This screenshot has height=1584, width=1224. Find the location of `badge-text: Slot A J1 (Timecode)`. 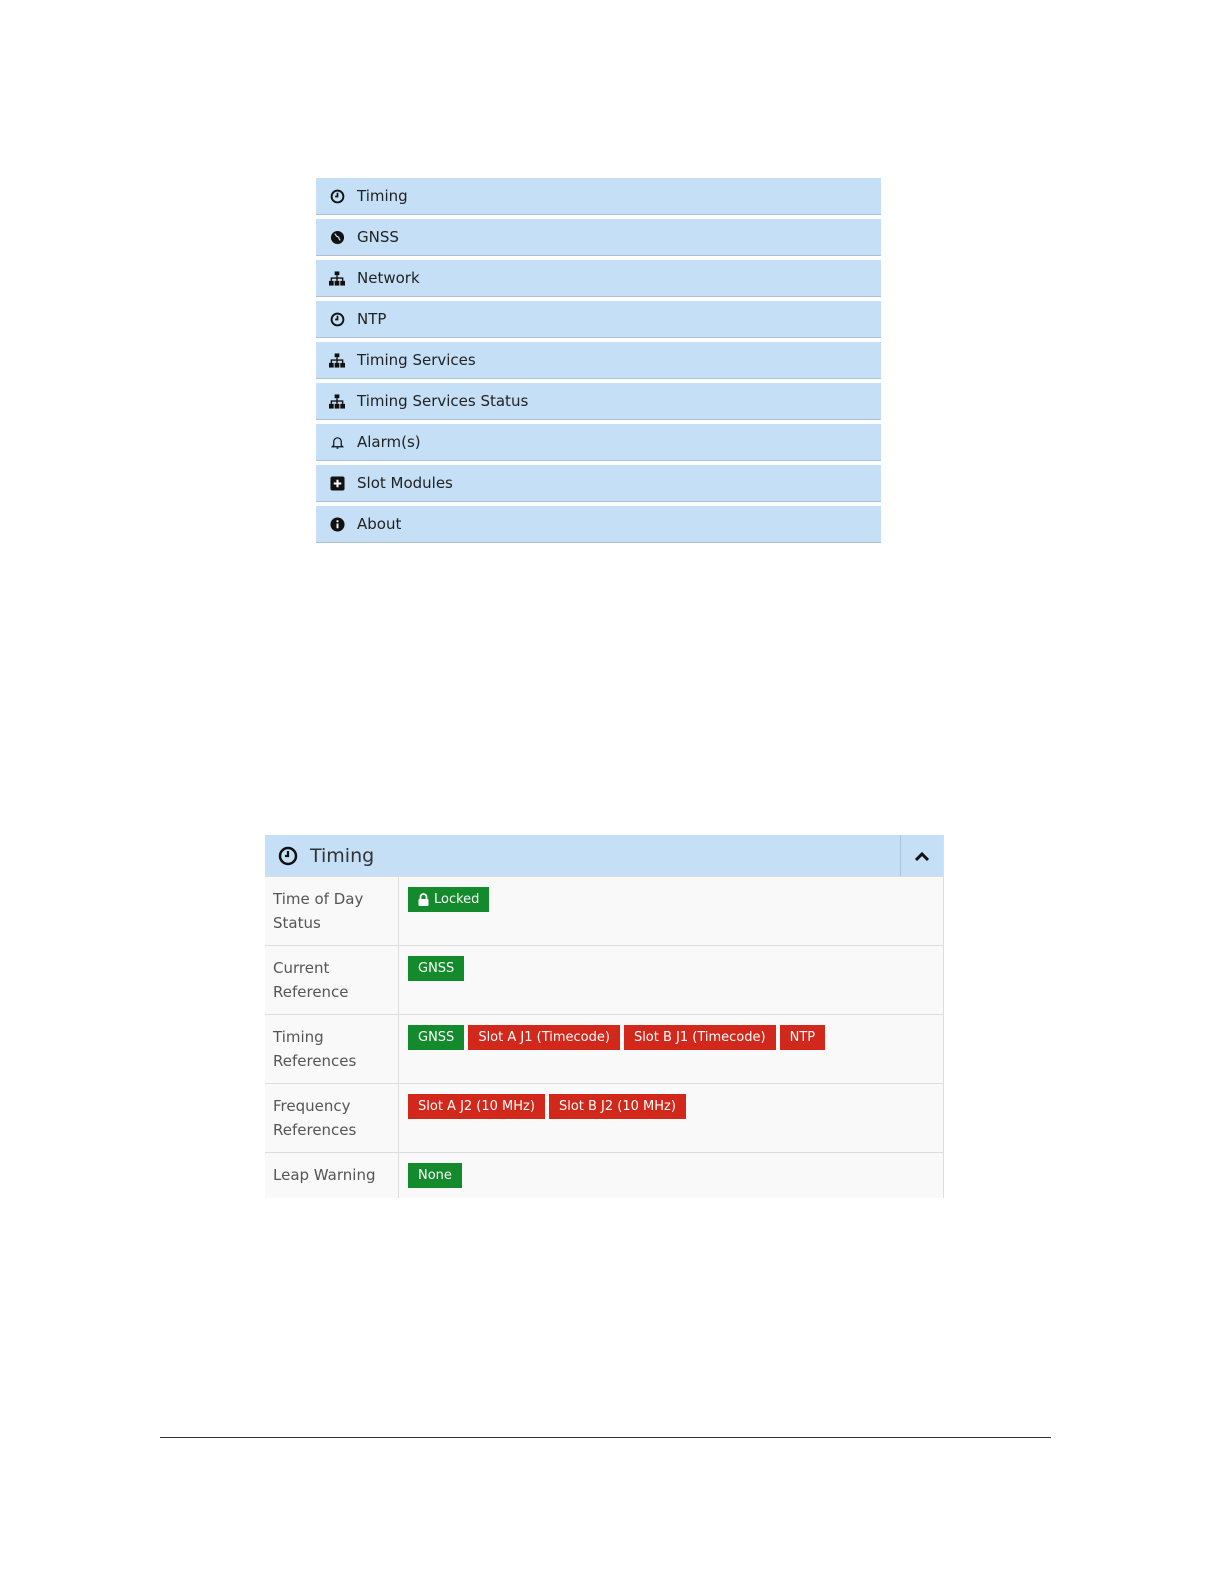

badge-text: Slot A J1 (Timecode) is located at coordinates (544, 1037).